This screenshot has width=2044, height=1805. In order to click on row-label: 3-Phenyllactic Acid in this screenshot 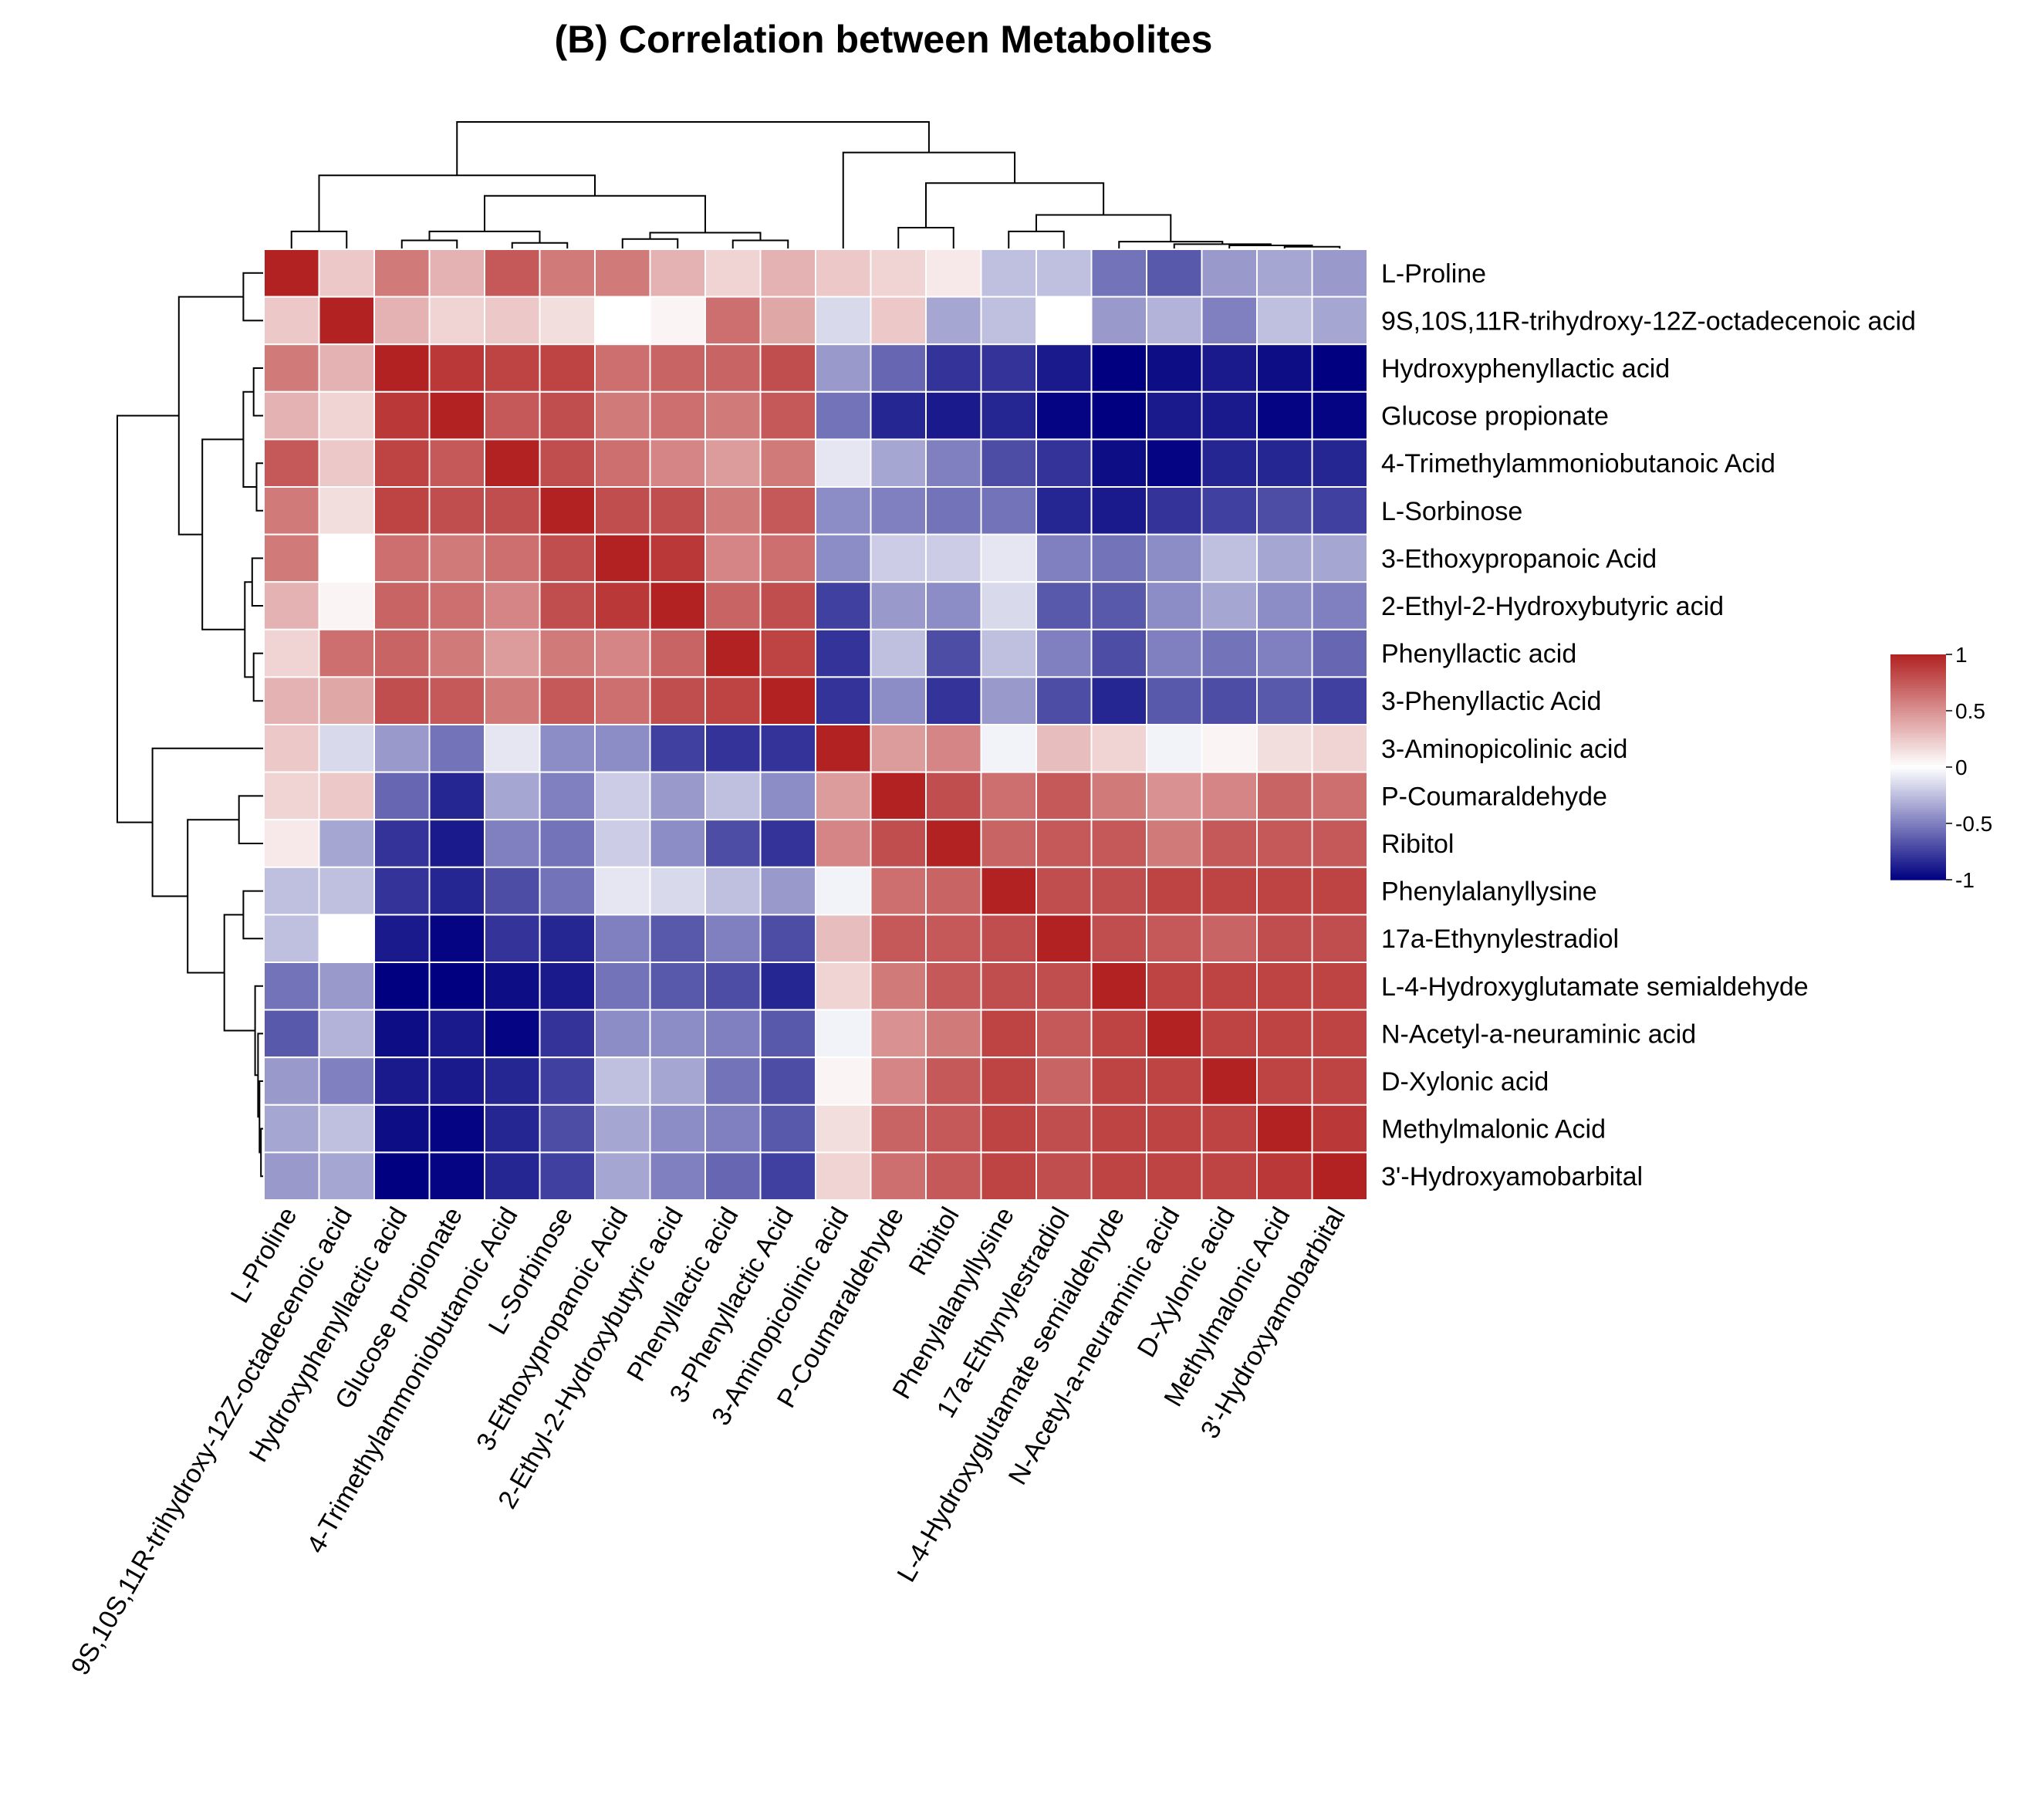, I will do `click(1491, 701)`.